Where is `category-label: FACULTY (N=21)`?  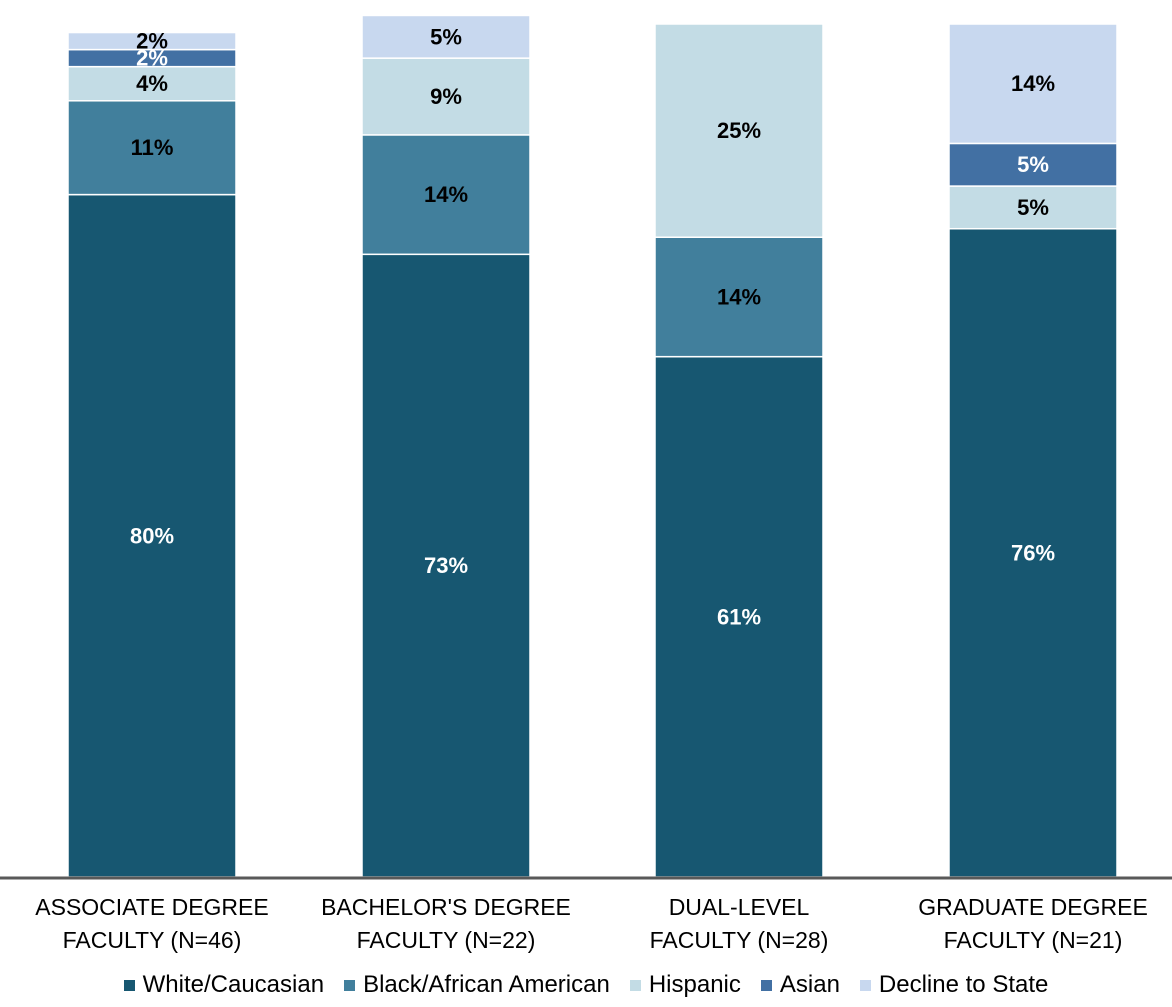
category-label: FACULTY (N=21) is located at coordinates (1033, 940).